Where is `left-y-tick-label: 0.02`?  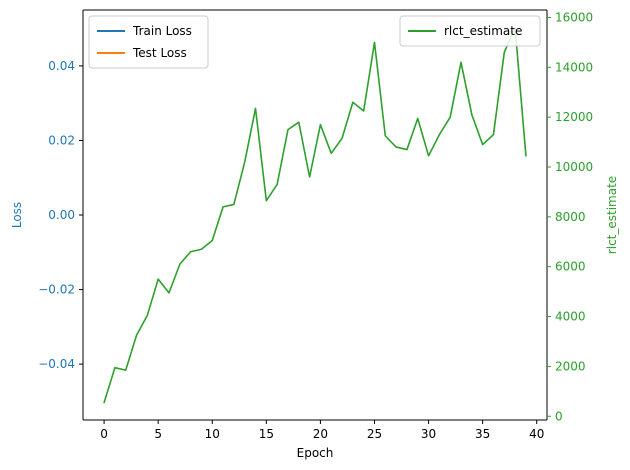
left-y-tick-label: 0.02 is located at coordinates (61, 140).